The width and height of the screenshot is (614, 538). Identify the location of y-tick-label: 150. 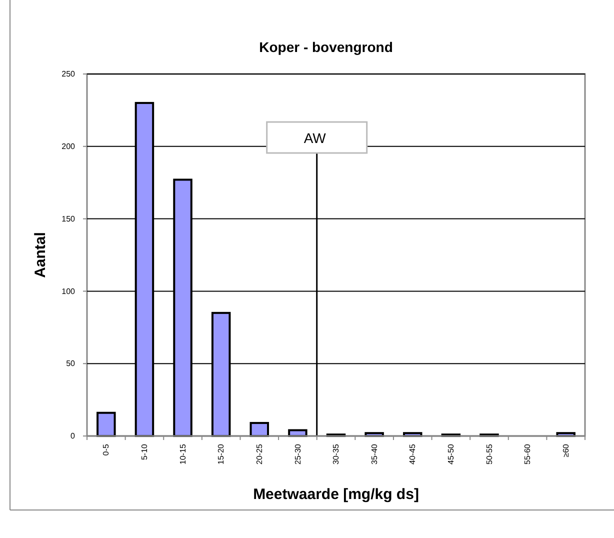
(69, 219).